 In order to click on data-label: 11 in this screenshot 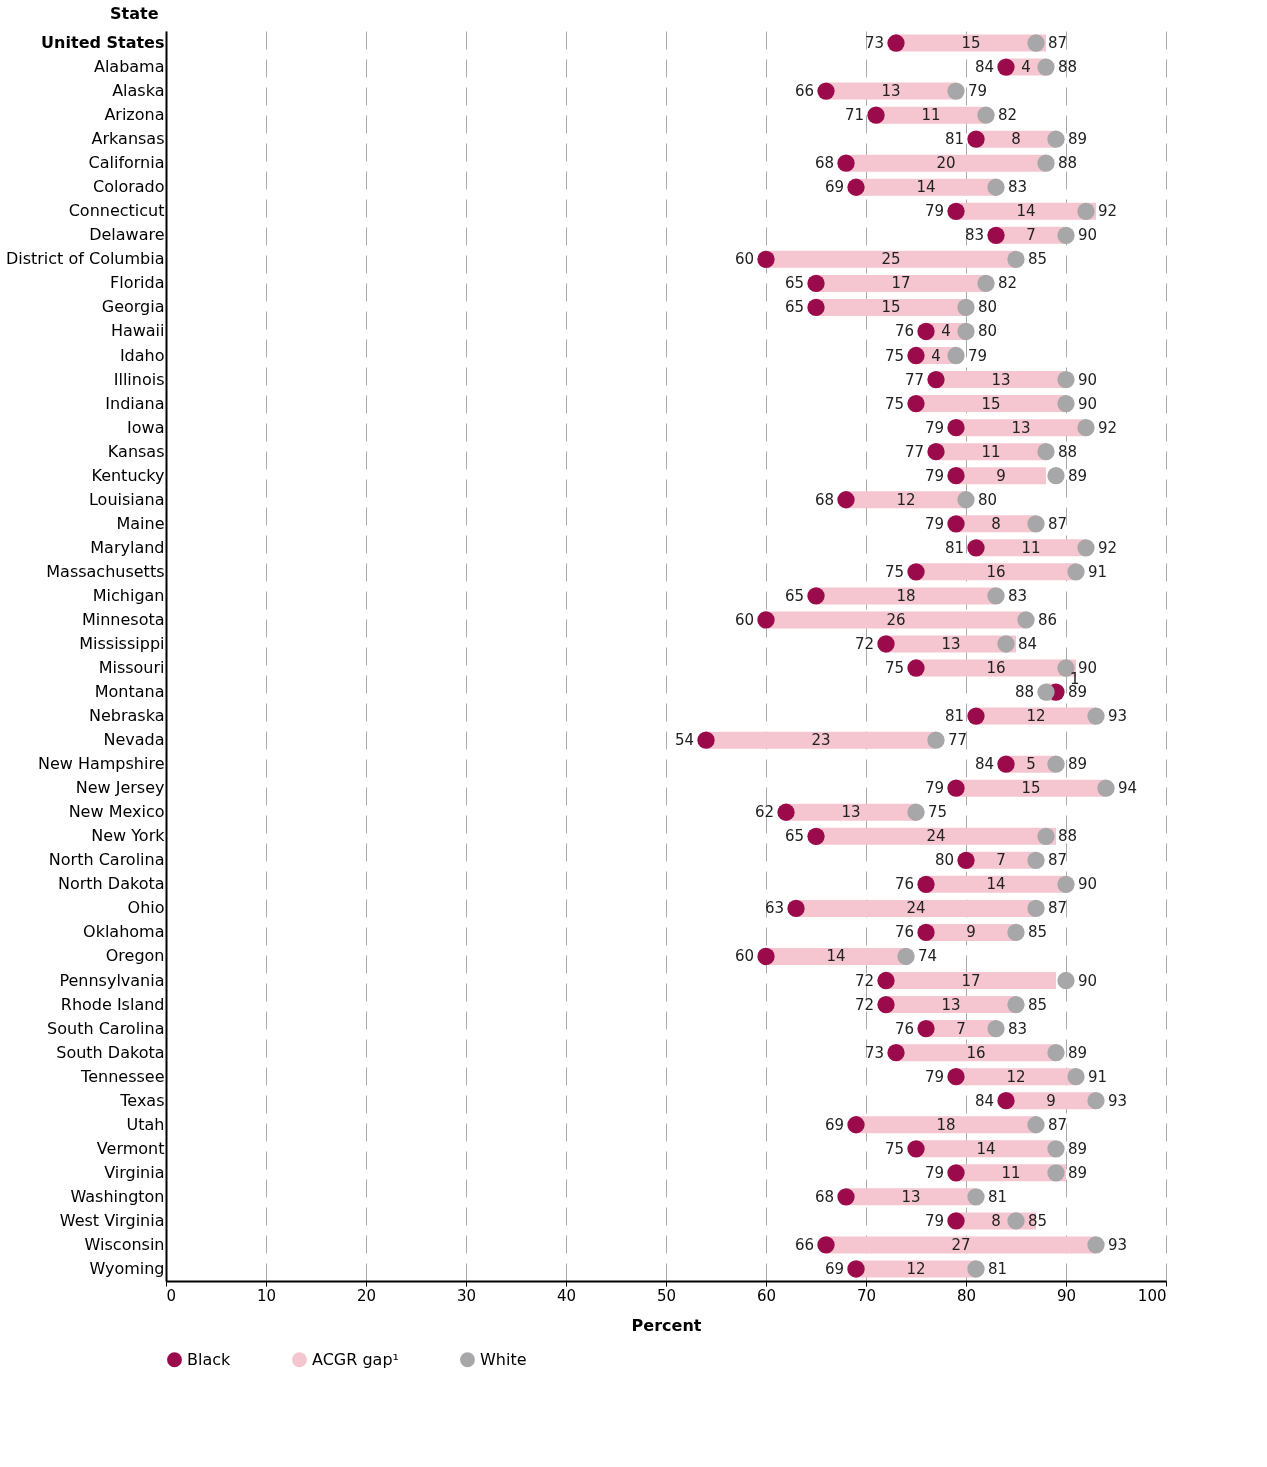, I will do `click(931, 115)`.